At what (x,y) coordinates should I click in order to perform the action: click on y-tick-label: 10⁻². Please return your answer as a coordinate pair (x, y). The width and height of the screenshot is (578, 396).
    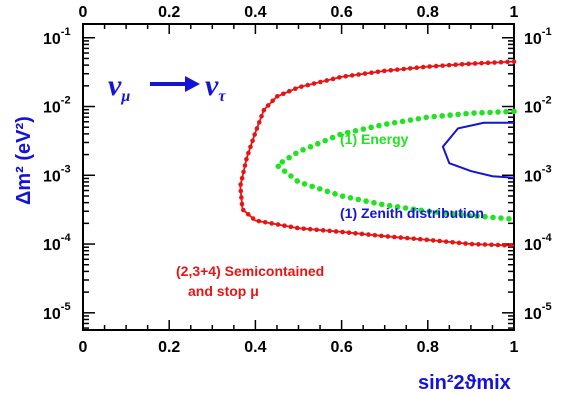
    Looking at the image, I should click on (57, 106).